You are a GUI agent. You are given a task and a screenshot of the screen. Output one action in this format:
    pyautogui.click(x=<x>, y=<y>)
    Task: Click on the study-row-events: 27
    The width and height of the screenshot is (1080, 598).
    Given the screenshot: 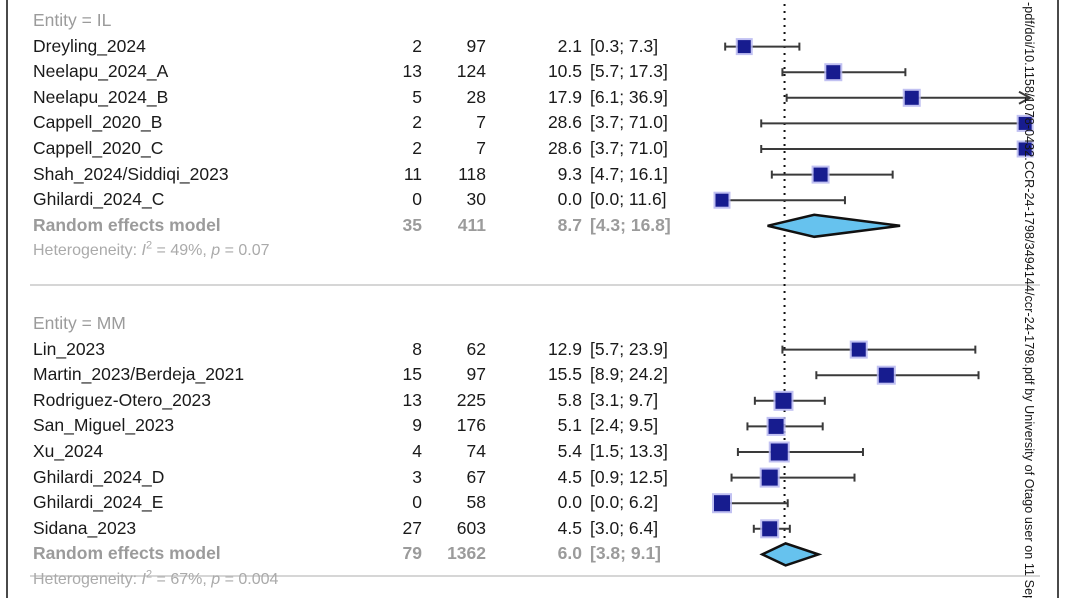 What is the action you would take?
    pyautogui.click(x=412, y=527)
    